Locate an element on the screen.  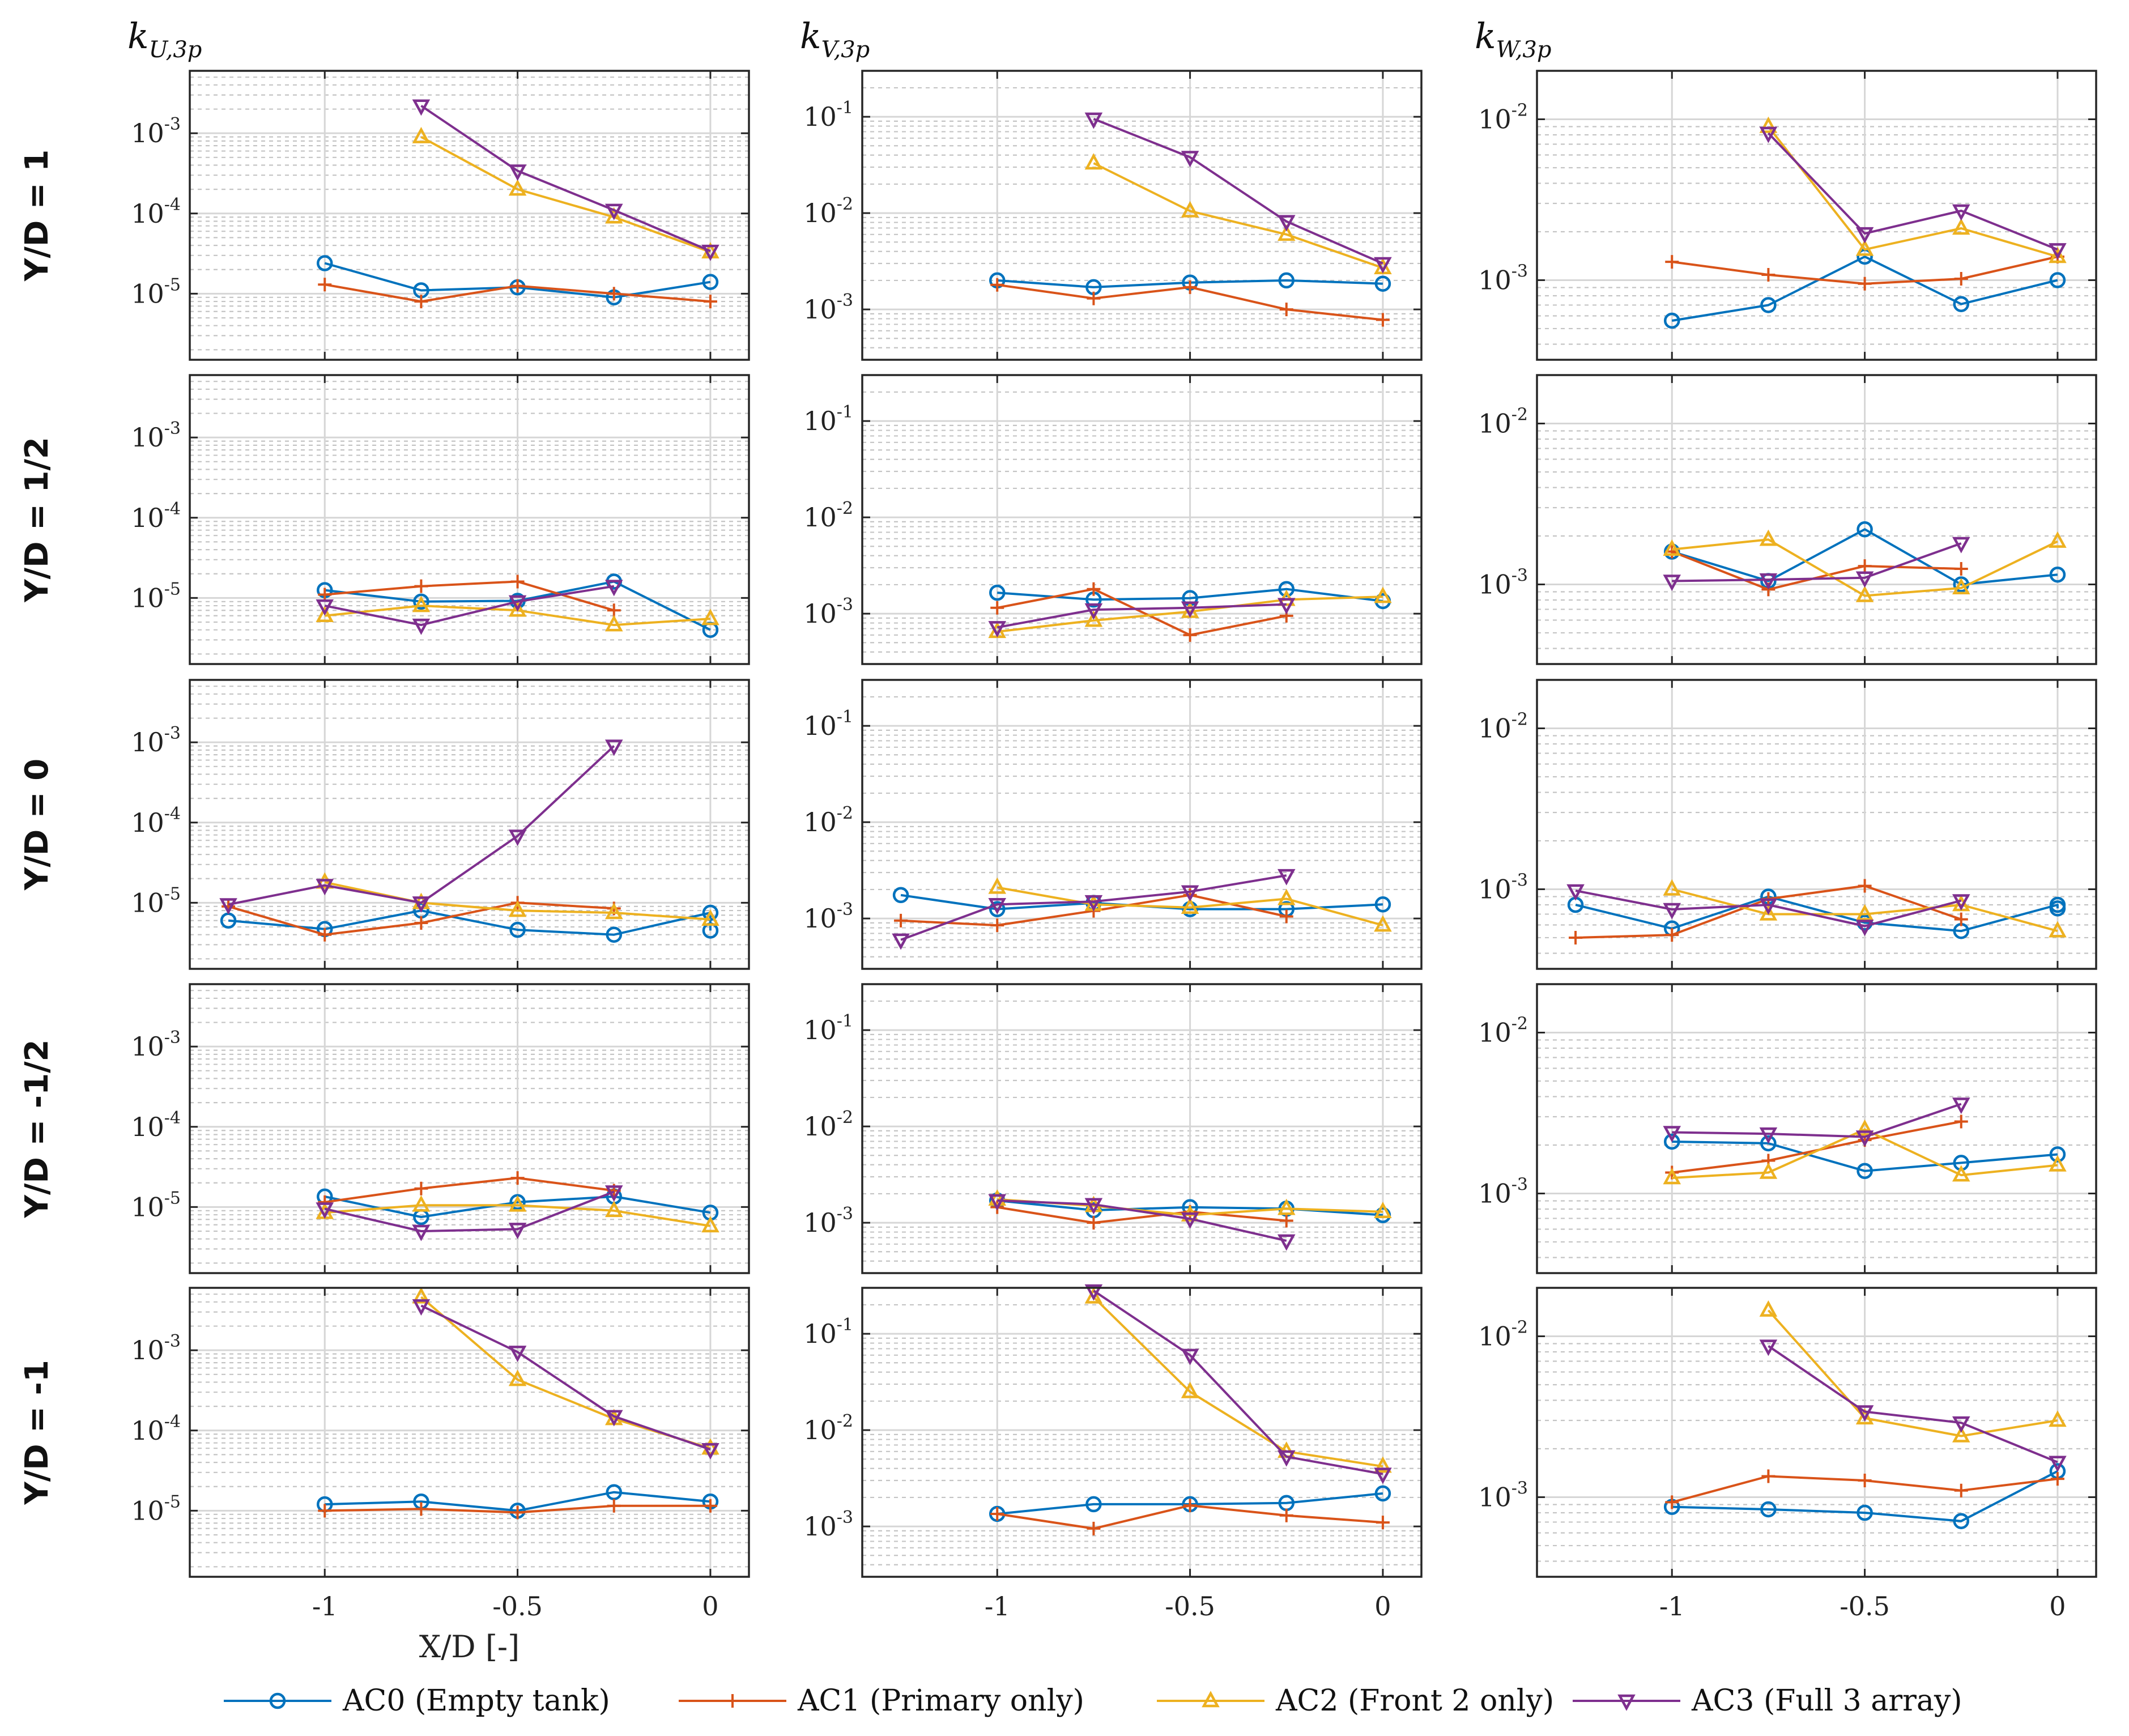
series-AC2 is located at coordinates (1865, 566).